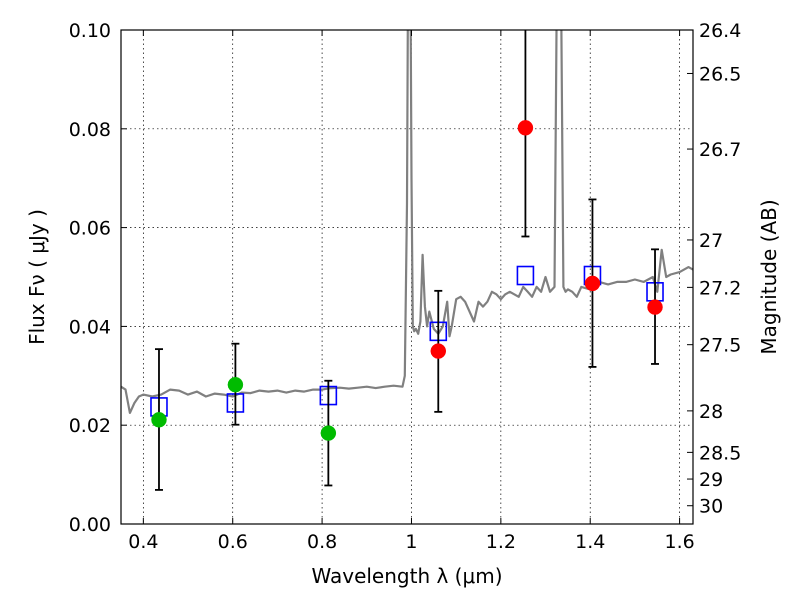  What do you see at coordinates (711, 507) in the screenshot?
I see `y2-tick-label: 30` at bounding box center [711, 507].